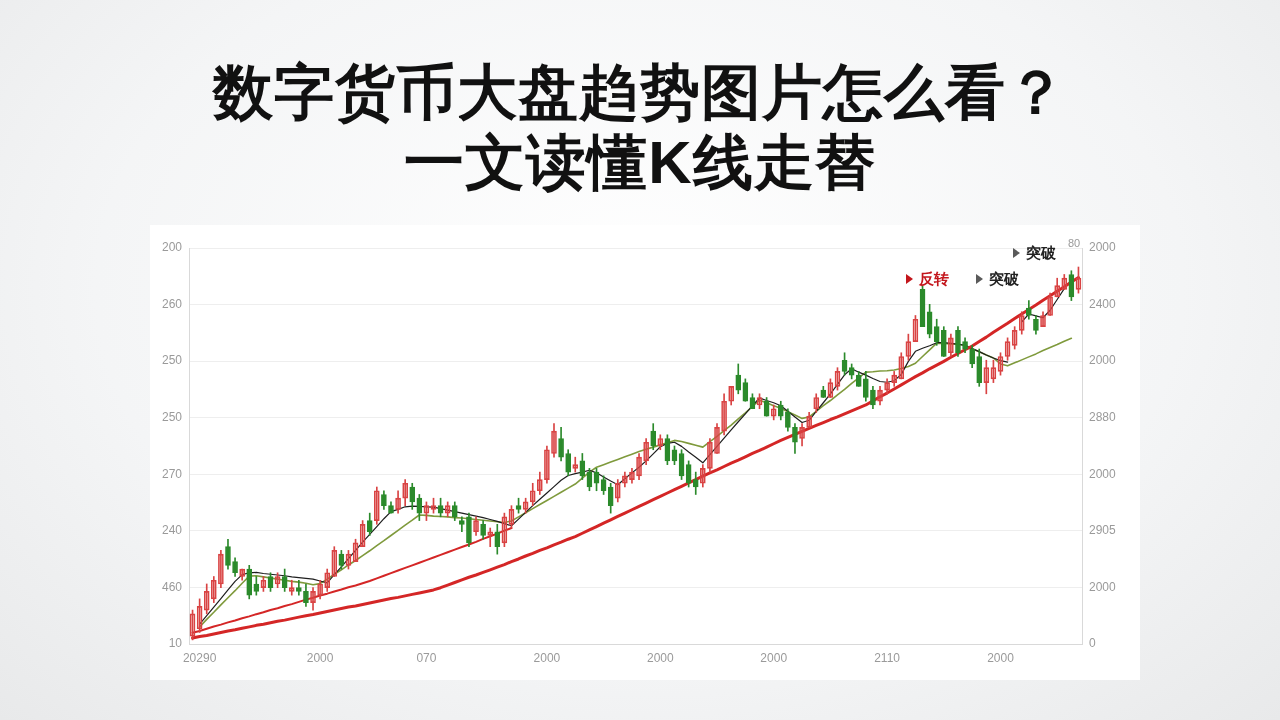 The image size is (1280, 720). Describe the element at coordinates (171, 586) in the screenshot. I see `category-label: 460` at that location.